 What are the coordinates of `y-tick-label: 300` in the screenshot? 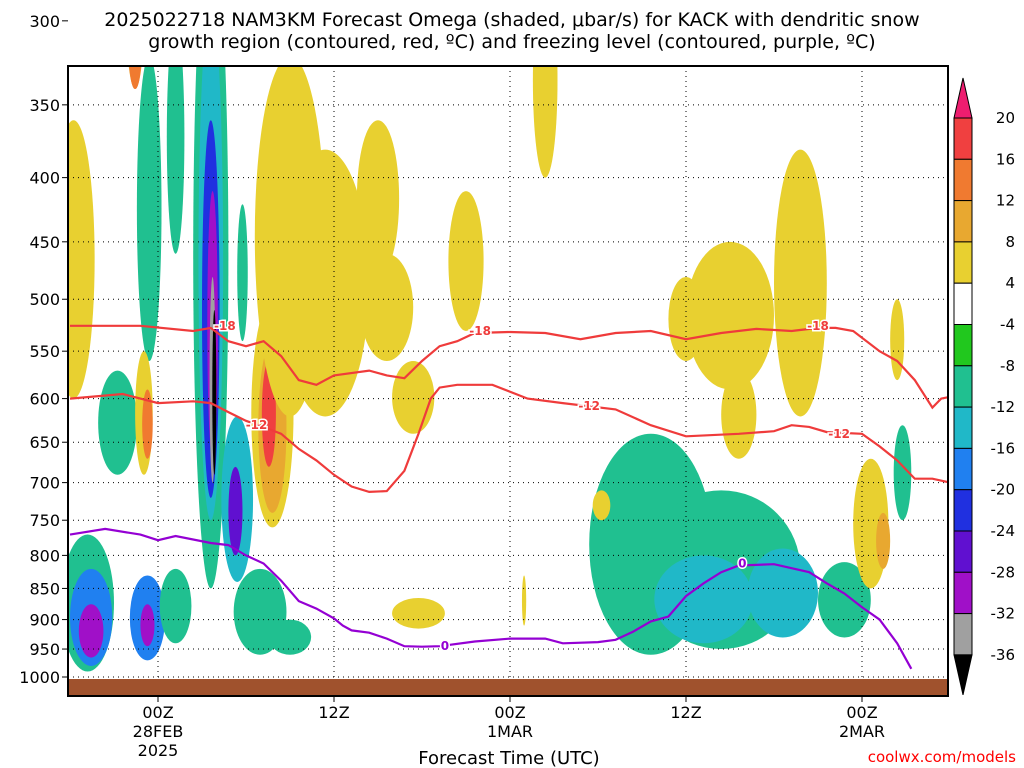 It's located at (44, 21).